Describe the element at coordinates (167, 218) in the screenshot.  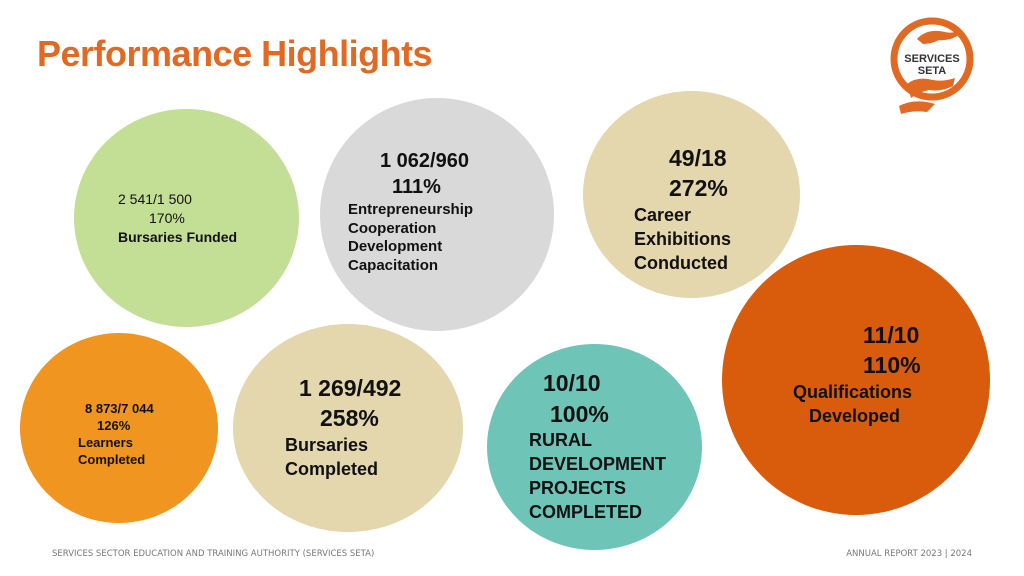
I see `bursaries-funded-percent: 170%` at that location.